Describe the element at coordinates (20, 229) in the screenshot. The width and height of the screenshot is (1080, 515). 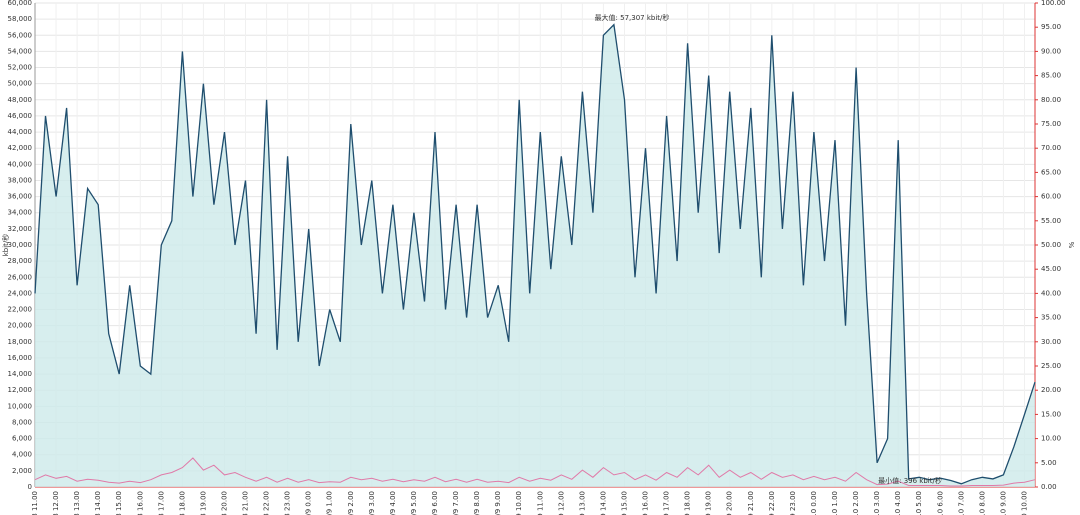
I see `y-tick-label: 32,000` at that location.